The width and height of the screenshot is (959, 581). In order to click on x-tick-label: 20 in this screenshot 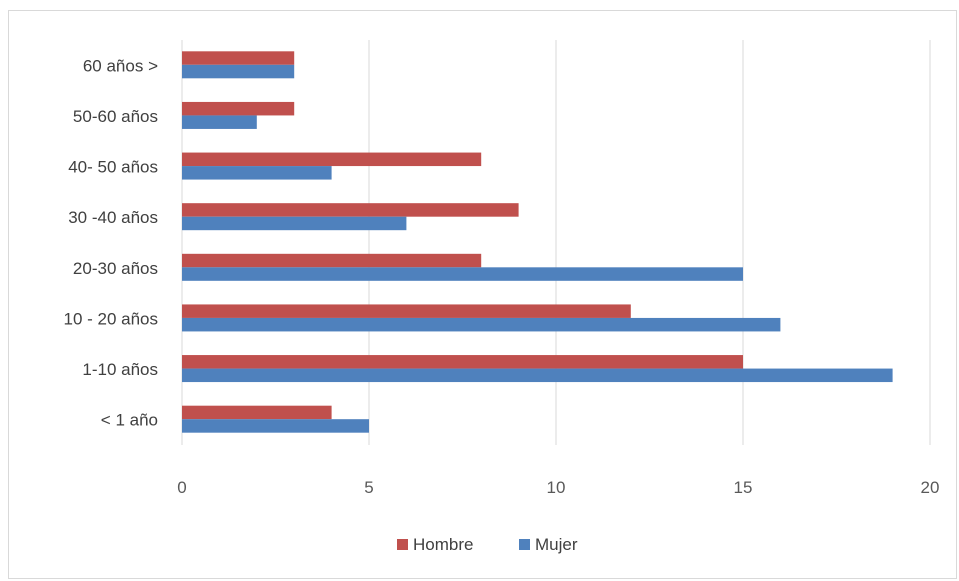, I will do `click(930, 487)`.